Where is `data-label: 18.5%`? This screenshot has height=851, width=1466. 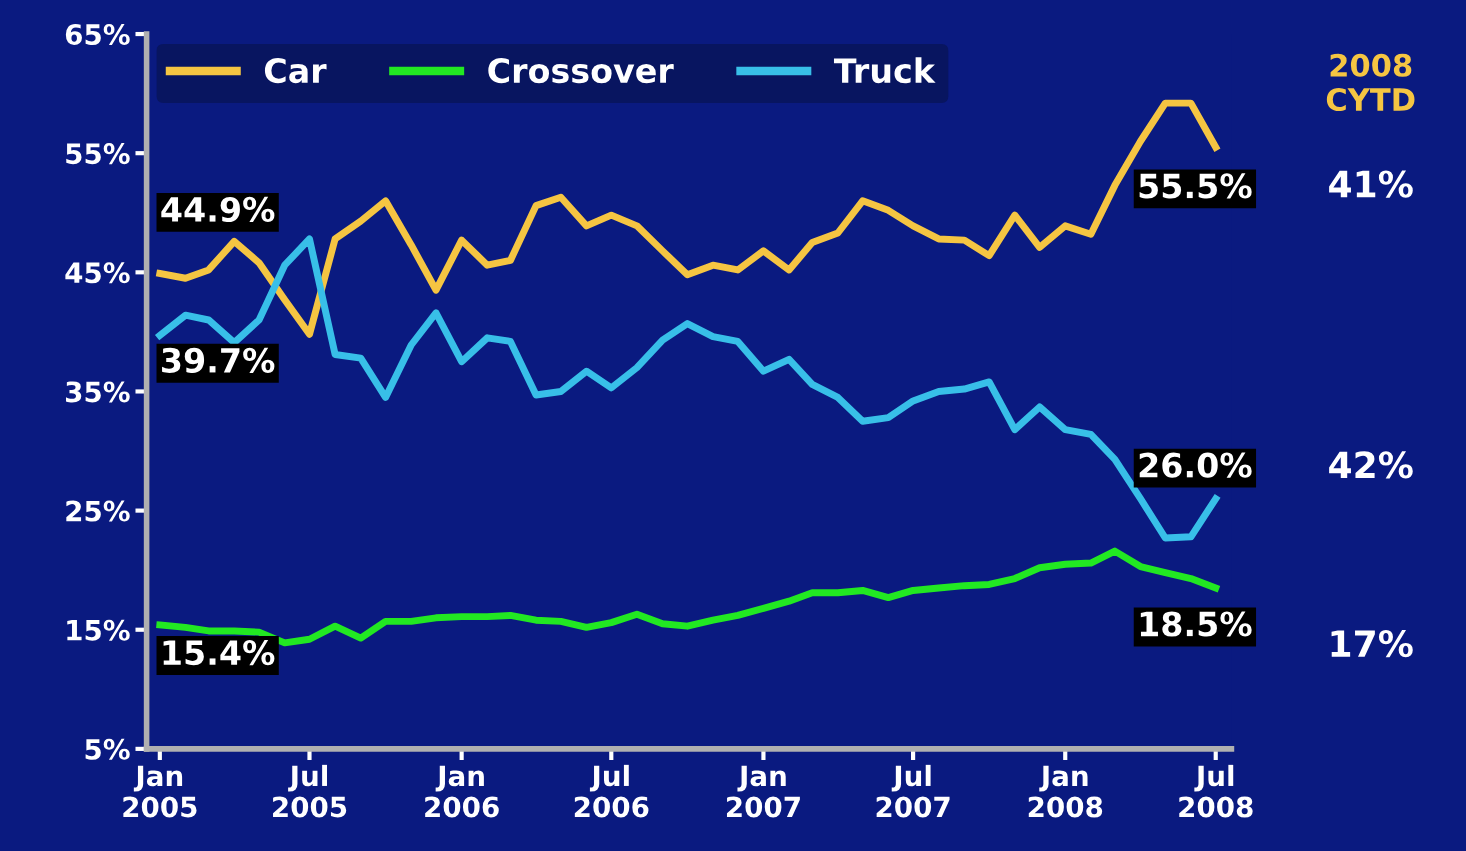 data-label: 18.5% is located at coordinates (1196, 624).